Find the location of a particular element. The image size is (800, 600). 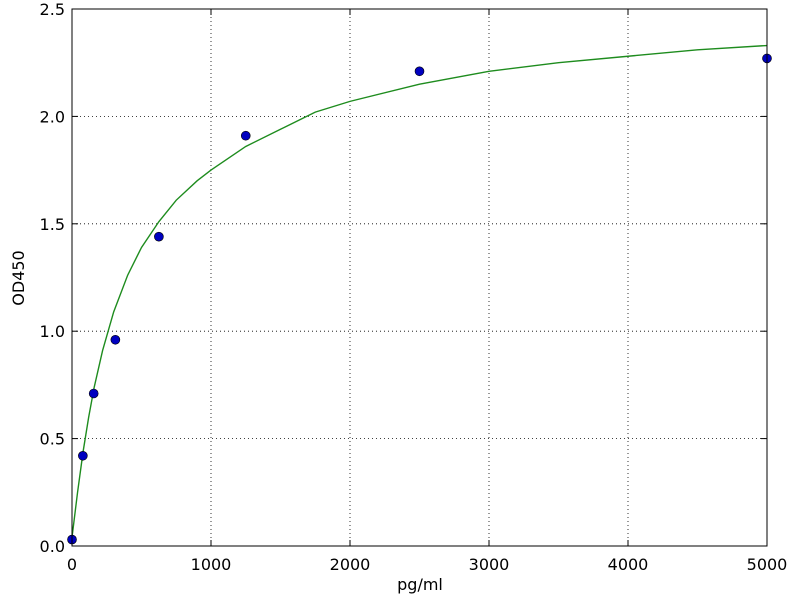

x-tick-label: 2000 is located at coordinates (350, 564).